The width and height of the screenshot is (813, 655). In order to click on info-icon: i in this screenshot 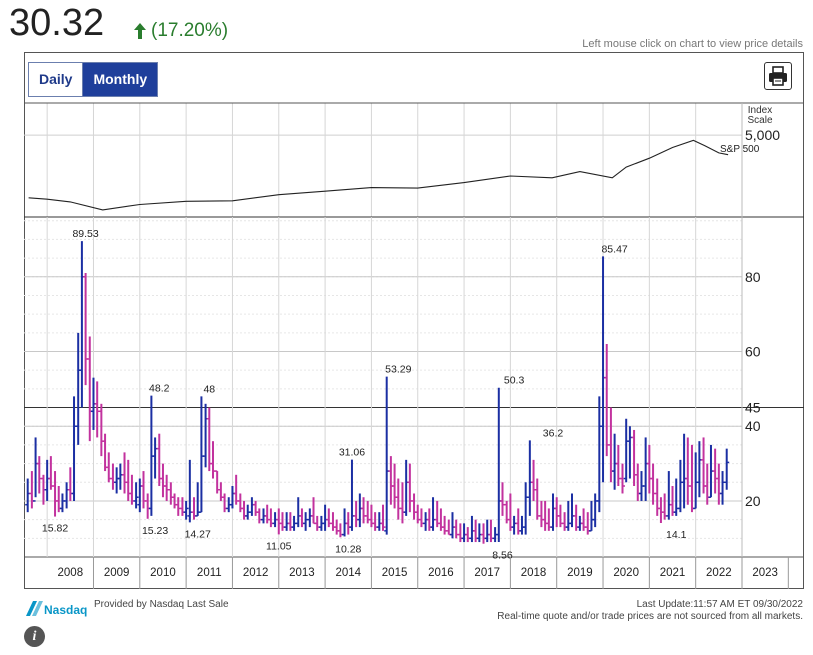, I will do `click(34, 636)`.